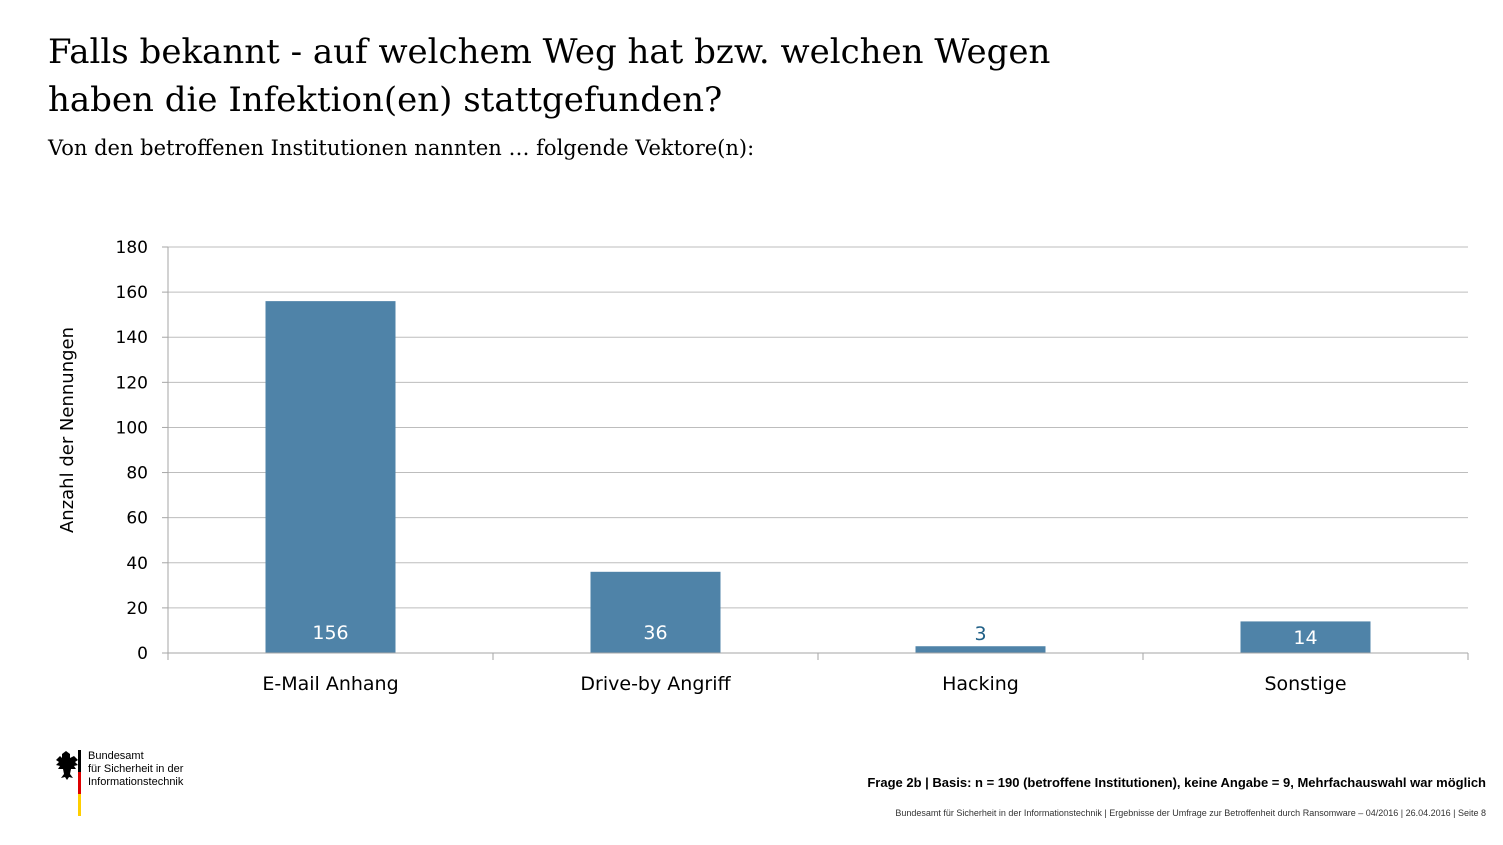 The width and height of the screenshot is (1503, 845). I want to click on data-label: 14, so click(1305, 638).